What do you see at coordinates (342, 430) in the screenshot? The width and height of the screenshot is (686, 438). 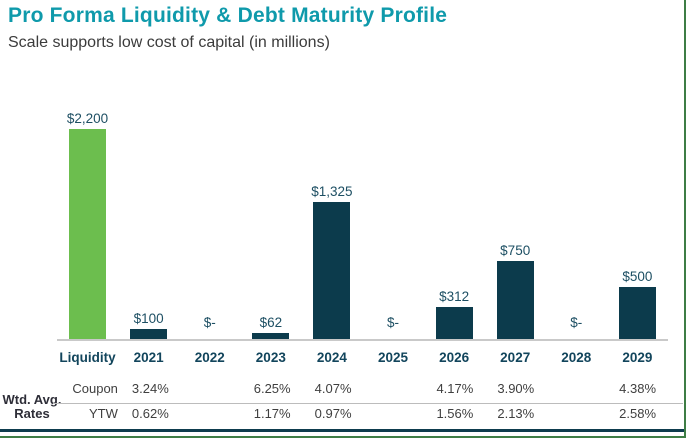 I see `table-bottom-rule` at bounding box center [342, 430].